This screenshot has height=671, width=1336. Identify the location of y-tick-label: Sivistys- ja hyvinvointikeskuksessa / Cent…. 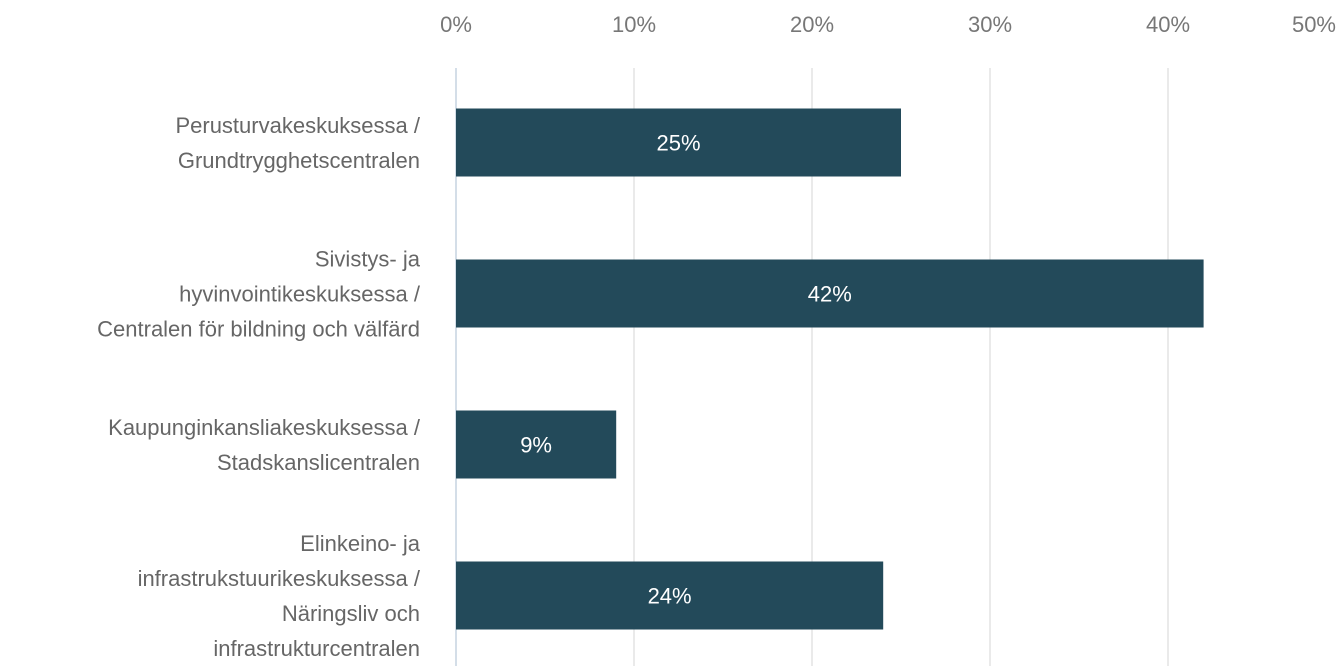
(259, 293).